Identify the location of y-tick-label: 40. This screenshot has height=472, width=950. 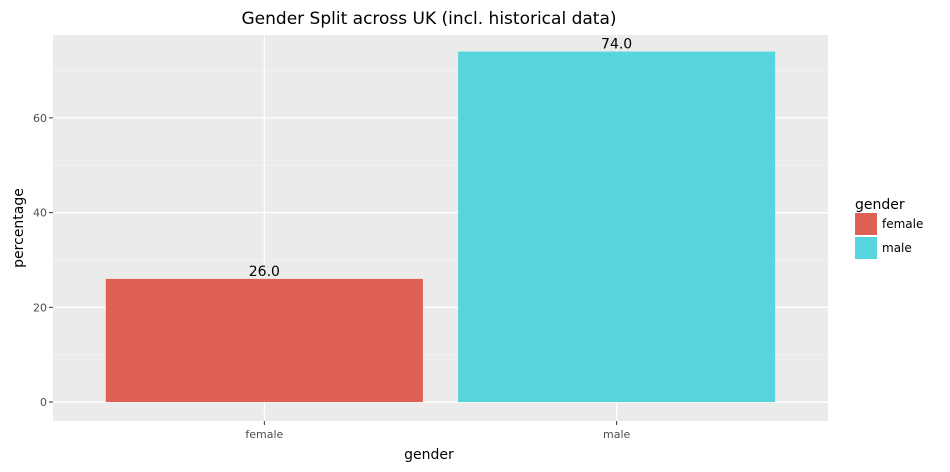
(40, 213).